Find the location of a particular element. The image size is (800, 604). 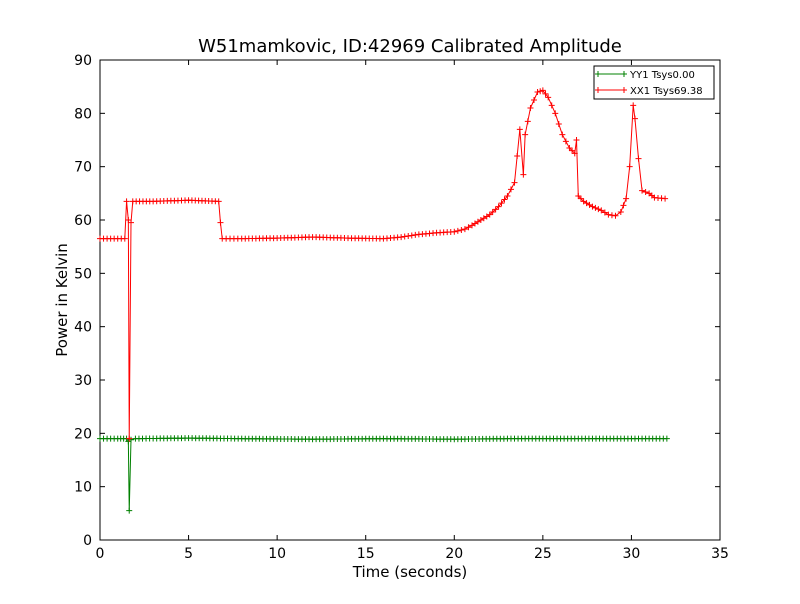

y-tick-label: 50 is located at coordinates (83, 274).